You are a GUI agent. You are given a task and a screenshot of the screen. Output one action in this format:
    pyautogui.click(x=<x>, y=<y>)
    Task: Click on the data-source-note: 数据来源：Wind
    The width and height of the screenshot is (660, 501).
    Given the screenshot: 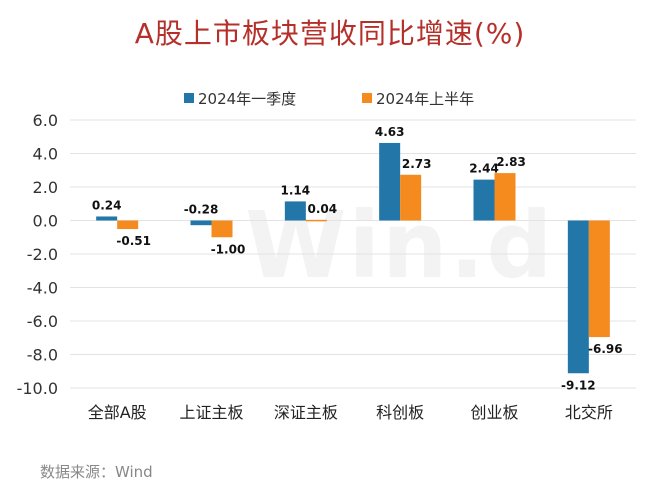 What is the action you would take?
    pyautogui.click(x=96, y=472)
    